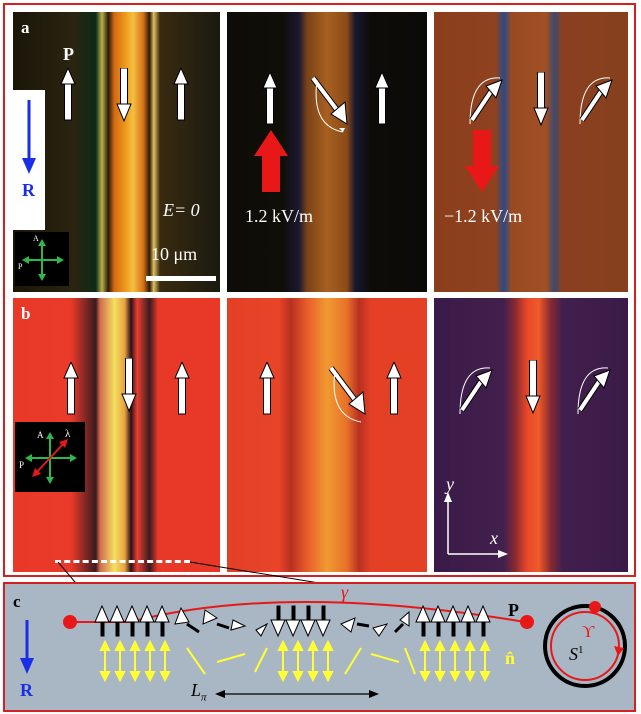 Image resolution: width=641 pixels, height=714 pixels. What do you see at coordinates (181, 210) in the screenshot?
I see `field-zero-label: E= 0` at bounding box center [181, 210].